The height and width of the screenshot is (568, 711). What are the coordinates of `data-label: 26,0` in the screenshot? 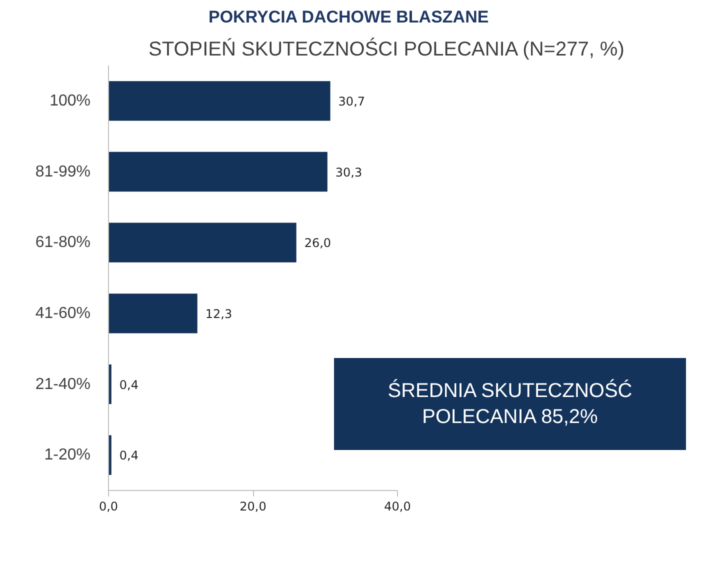 It's located at (318, 243).